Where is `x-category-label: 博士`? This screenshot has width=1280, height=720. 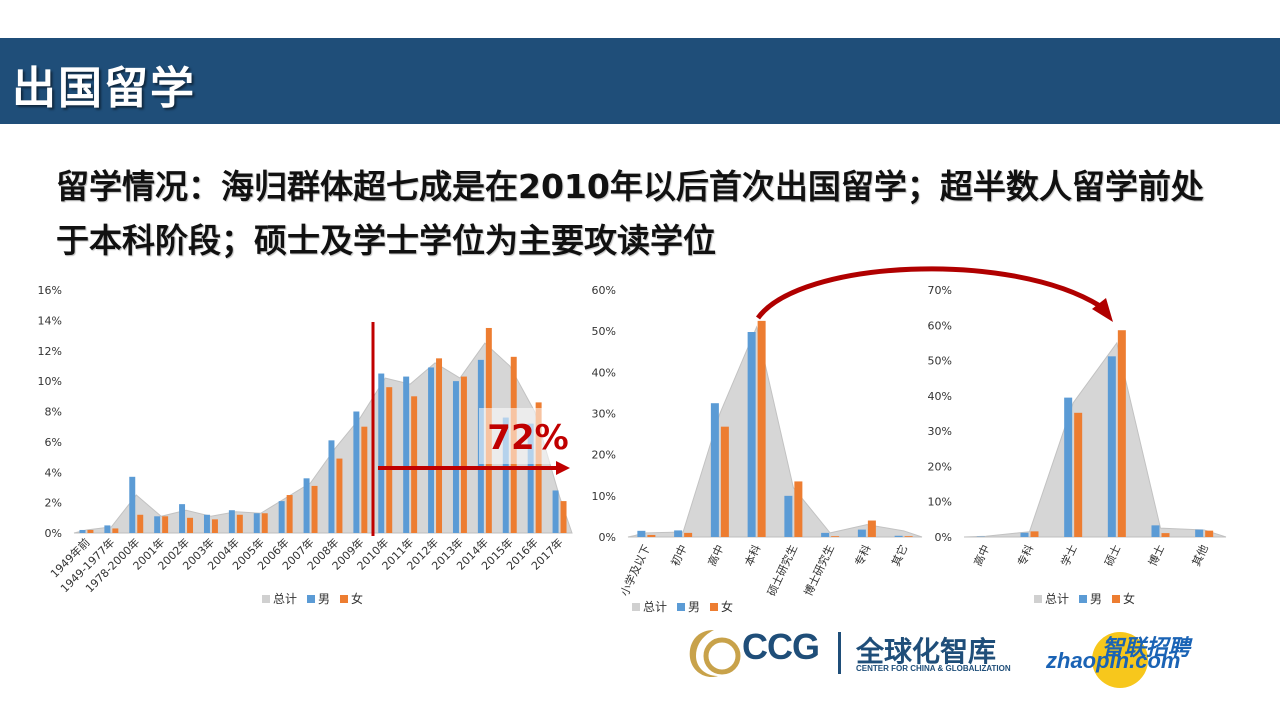
x-category-label: 博士 is located at coordinates (1156, 555).